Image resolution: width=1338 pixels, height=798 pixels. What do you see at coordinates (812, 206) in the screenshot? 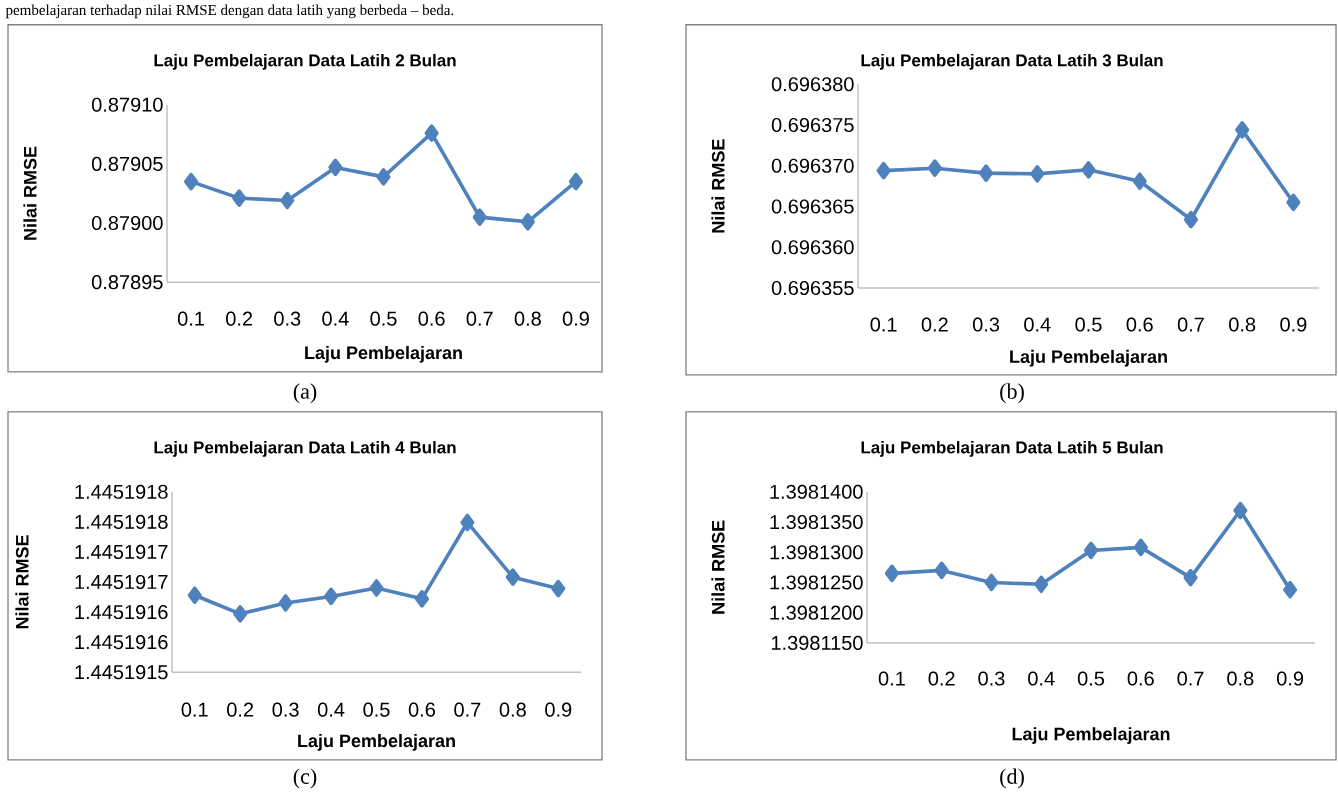
I see `y-tick-label: 0.696365` at bounding box center [812, 206].